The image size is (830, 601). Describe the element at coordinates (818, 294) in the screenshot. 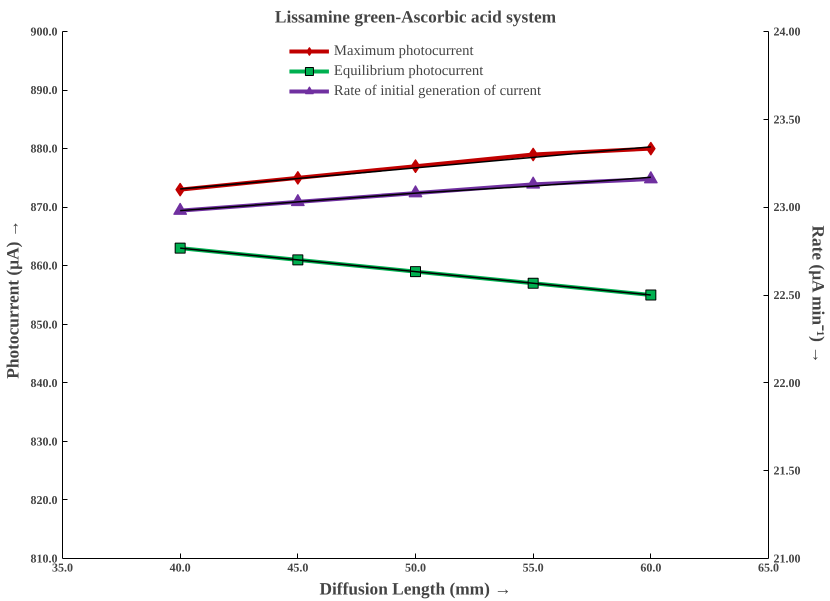

I see `y2-axis-title: Rate (µA min⁻¹) →` at that location.